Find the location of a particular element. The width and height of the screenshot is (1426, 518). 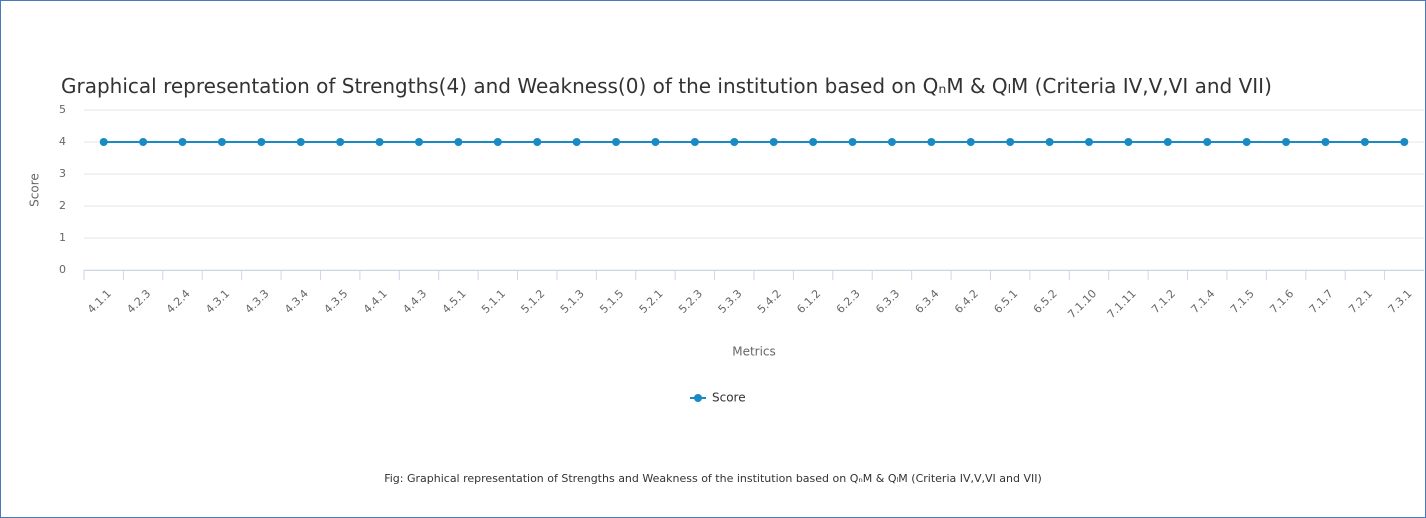

x-tick-label: 7.1.4 is located at coordinates (1202, 301).